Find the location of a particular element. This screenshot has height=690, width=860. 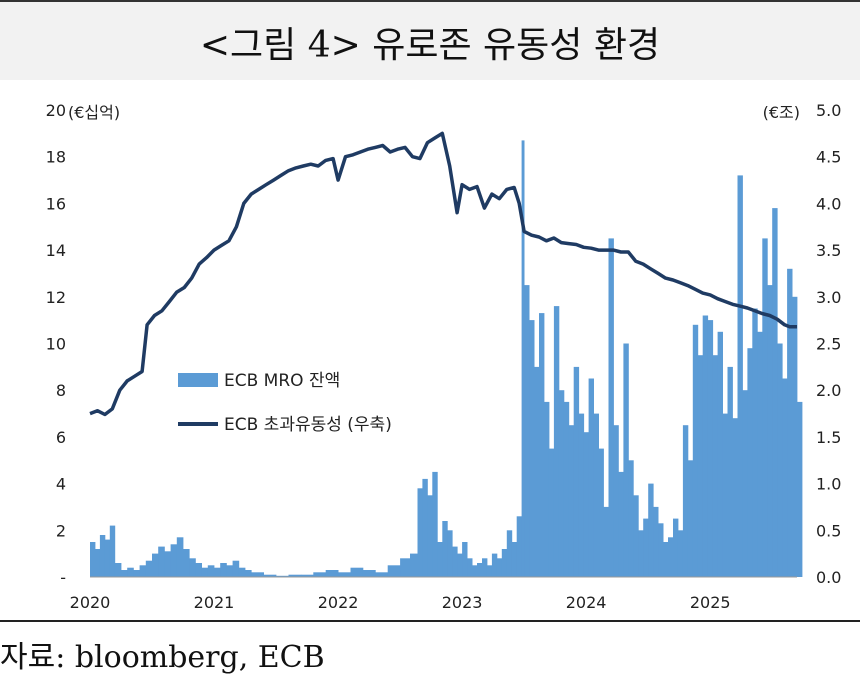

right-axis-unit: (€조) is located at coordinates (781, 112).